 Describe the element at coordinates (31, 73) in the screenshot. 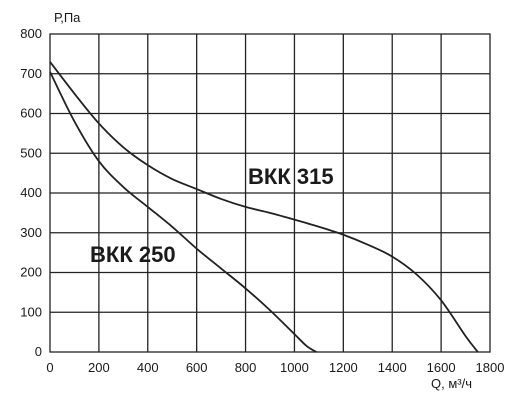

I see `y-tick-label: 700` at that location.